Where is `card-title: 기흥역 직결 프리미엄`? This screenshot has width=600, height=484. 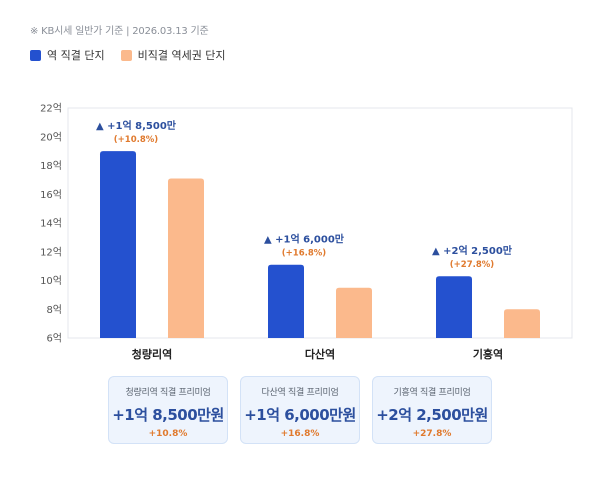
card-title: 기흥역 직결 프리미엄 is located at coordinates (432, 393).